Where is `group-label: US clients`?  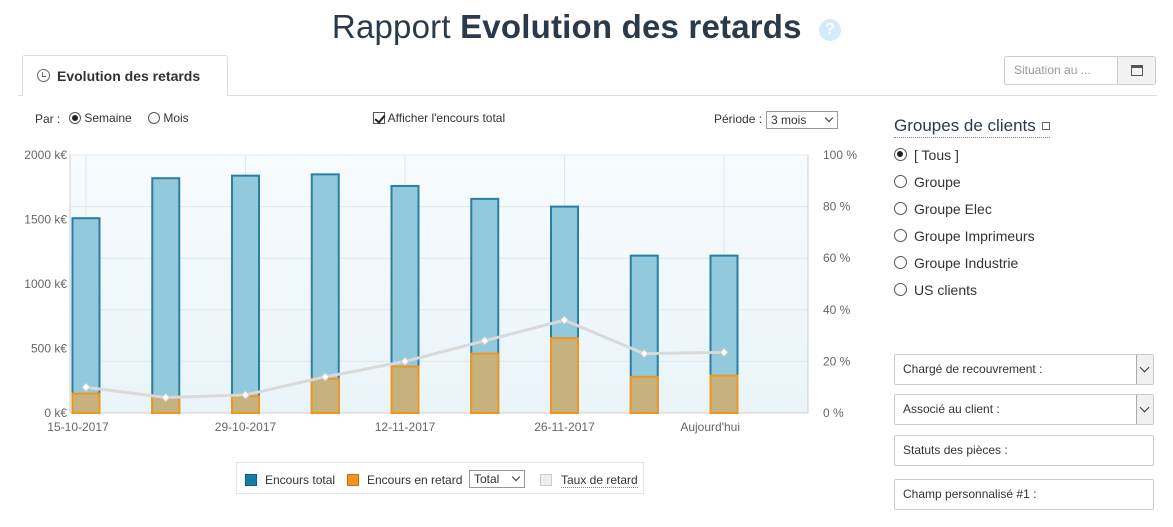 group-label: US clients is located at coordinates (946, 290).